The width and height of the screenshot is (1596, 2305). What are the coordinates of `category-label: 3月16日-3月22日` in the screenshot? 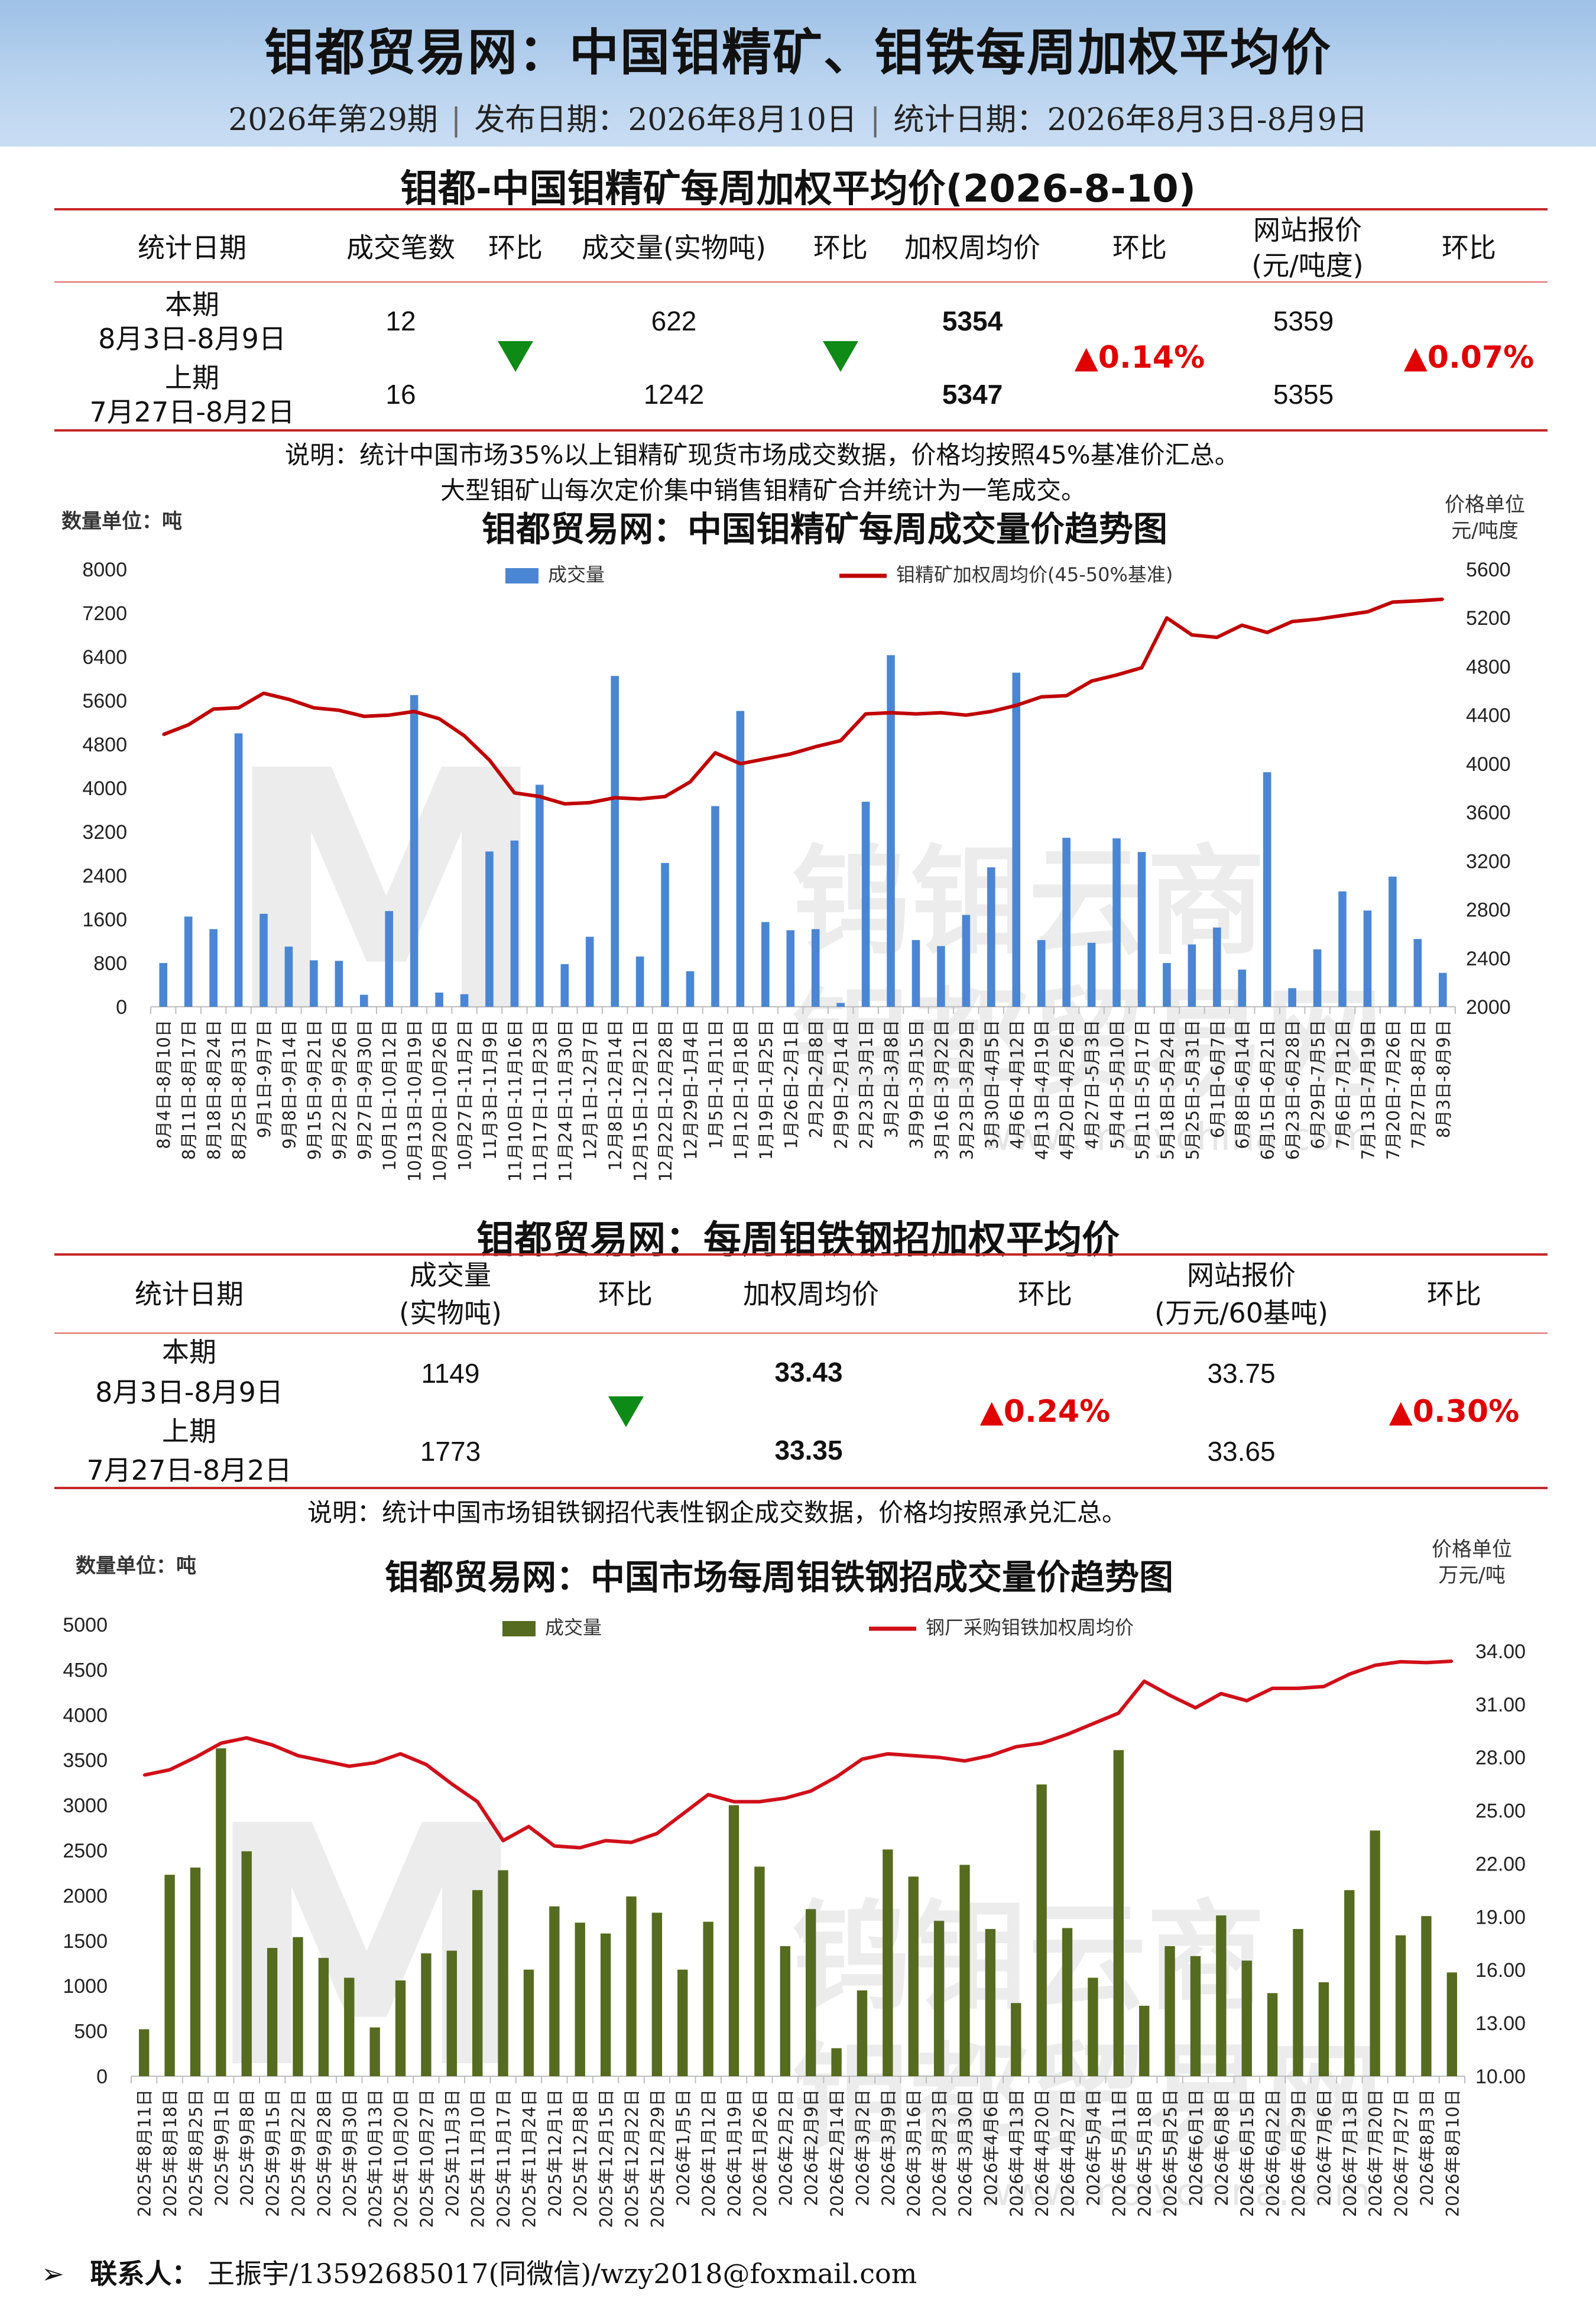 It's located at (942, 1090).